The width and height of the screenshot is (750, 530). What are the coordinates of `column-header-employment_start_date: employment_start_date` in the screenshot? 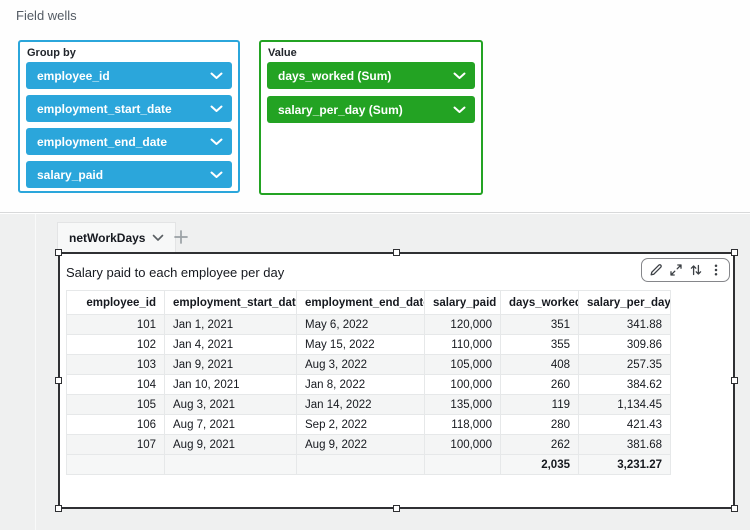 It's located at (230, 302).